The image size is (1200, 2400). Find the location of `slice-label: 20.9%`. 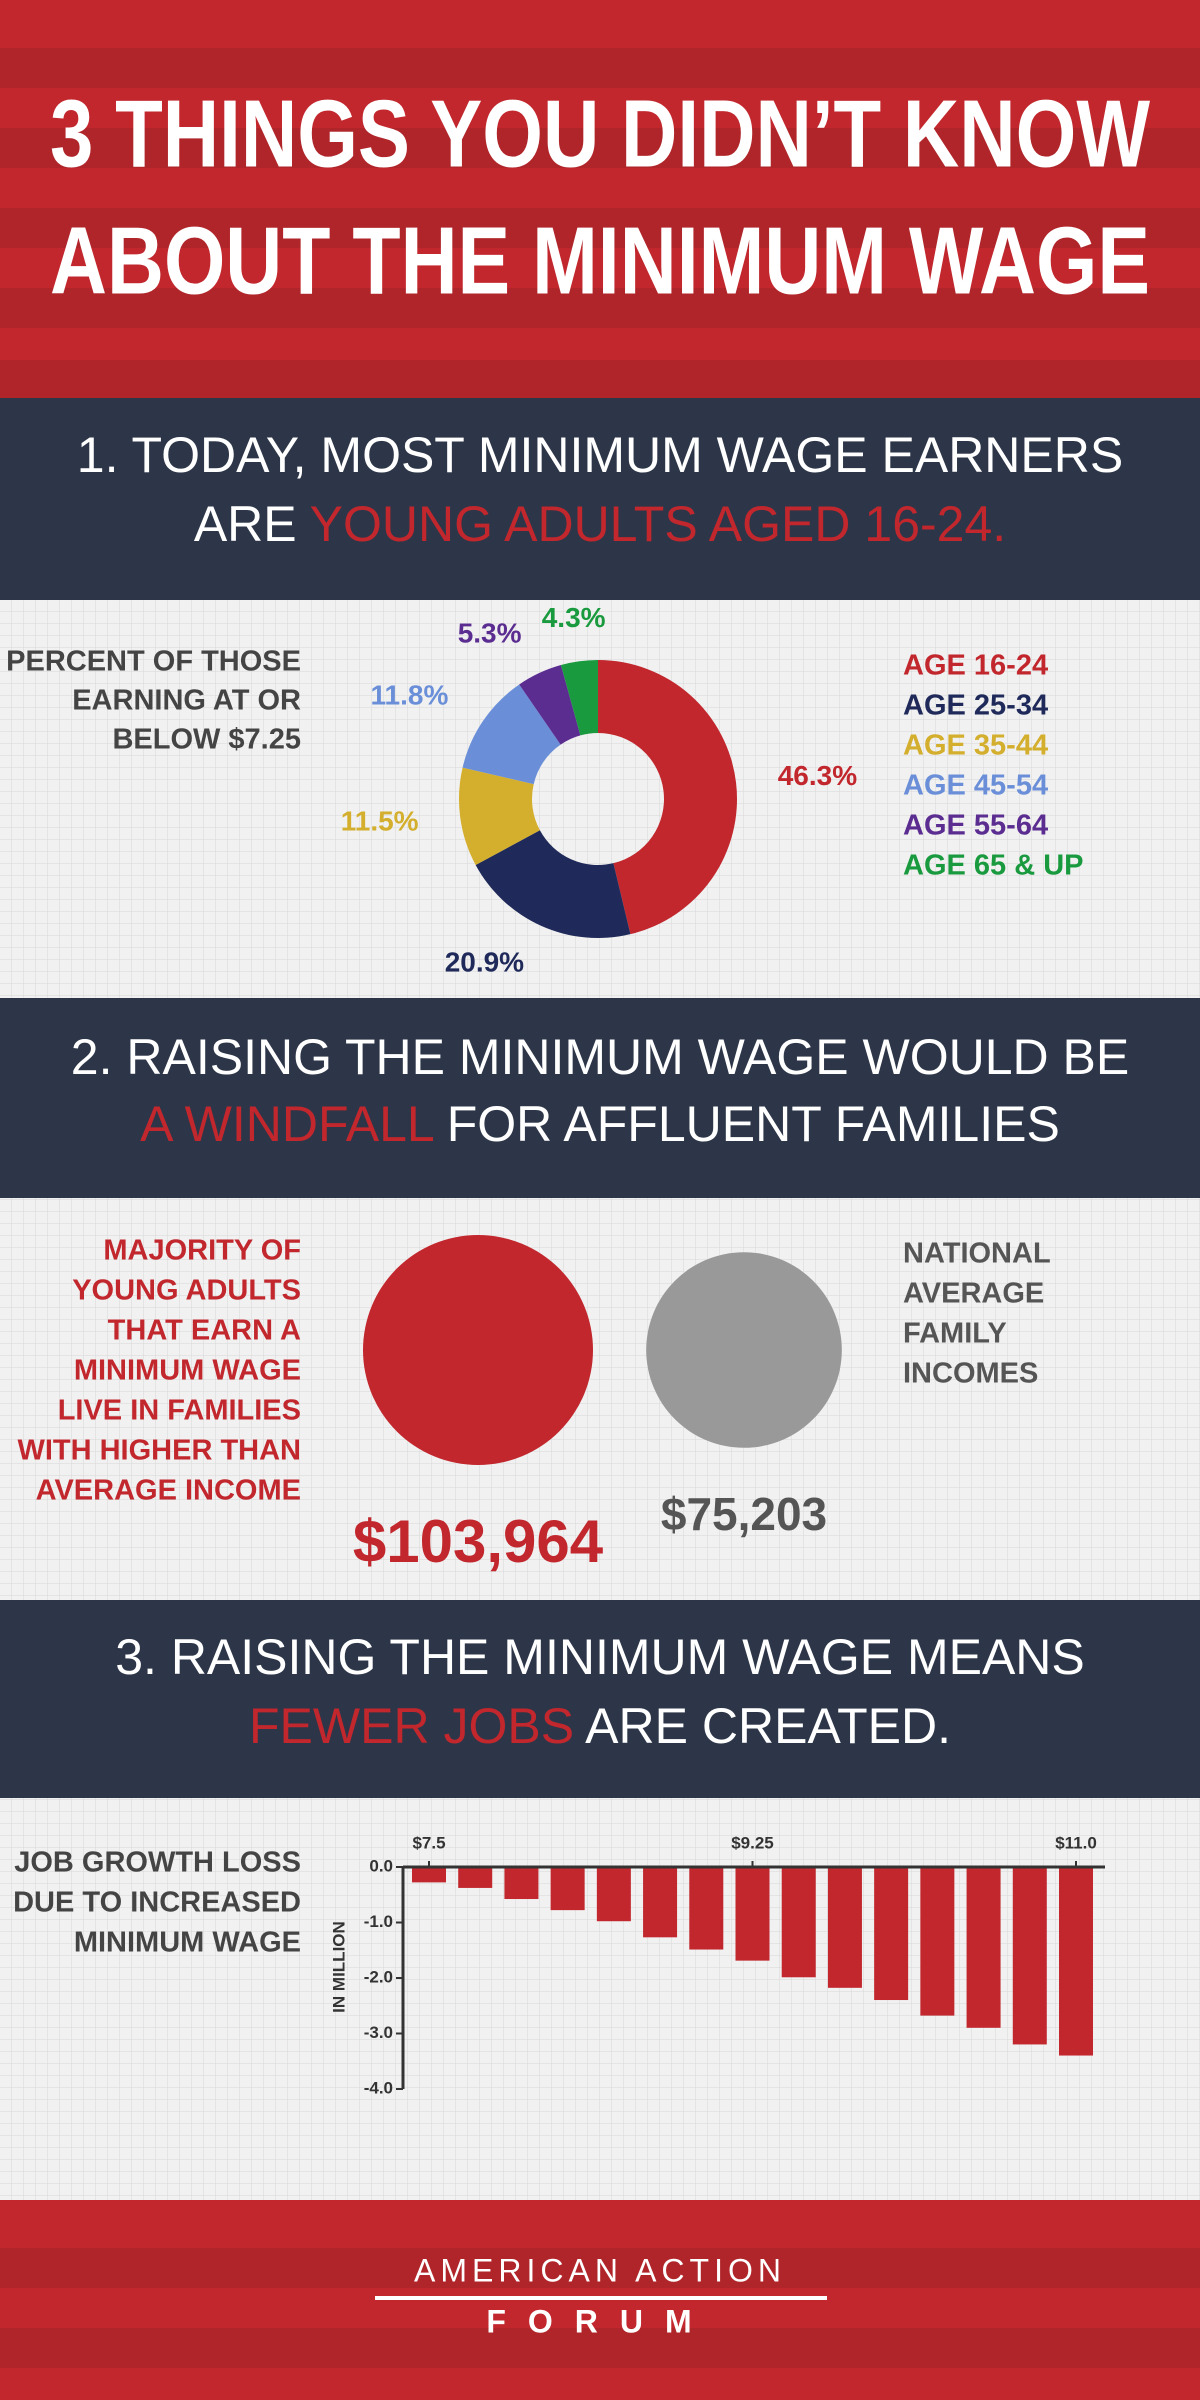

slice-label: 20.9% is located at coordinates (484, 962).